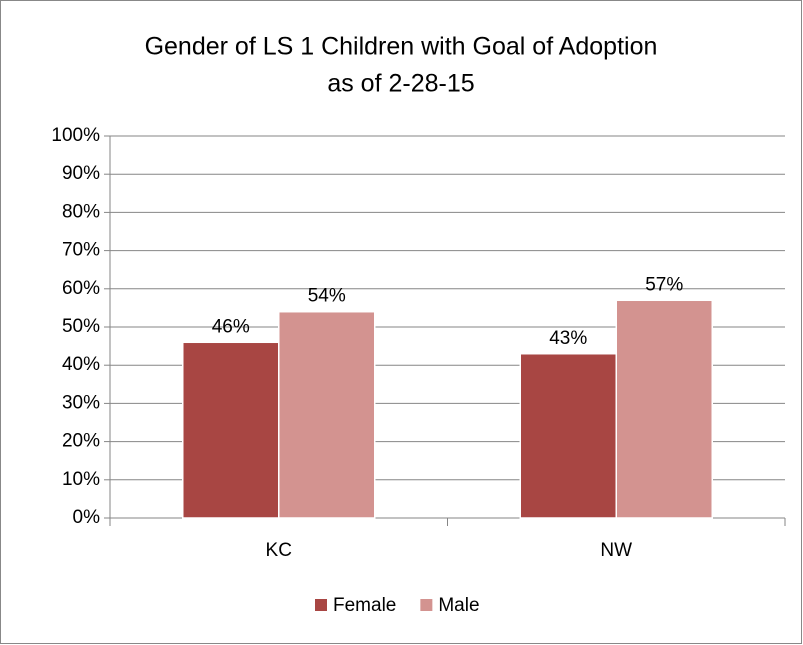 The image size is (803, 645). What do you see at coordinates (568, 338) in the screenshot?
I see `data-label: 43%` at bounding box center [568, 338].